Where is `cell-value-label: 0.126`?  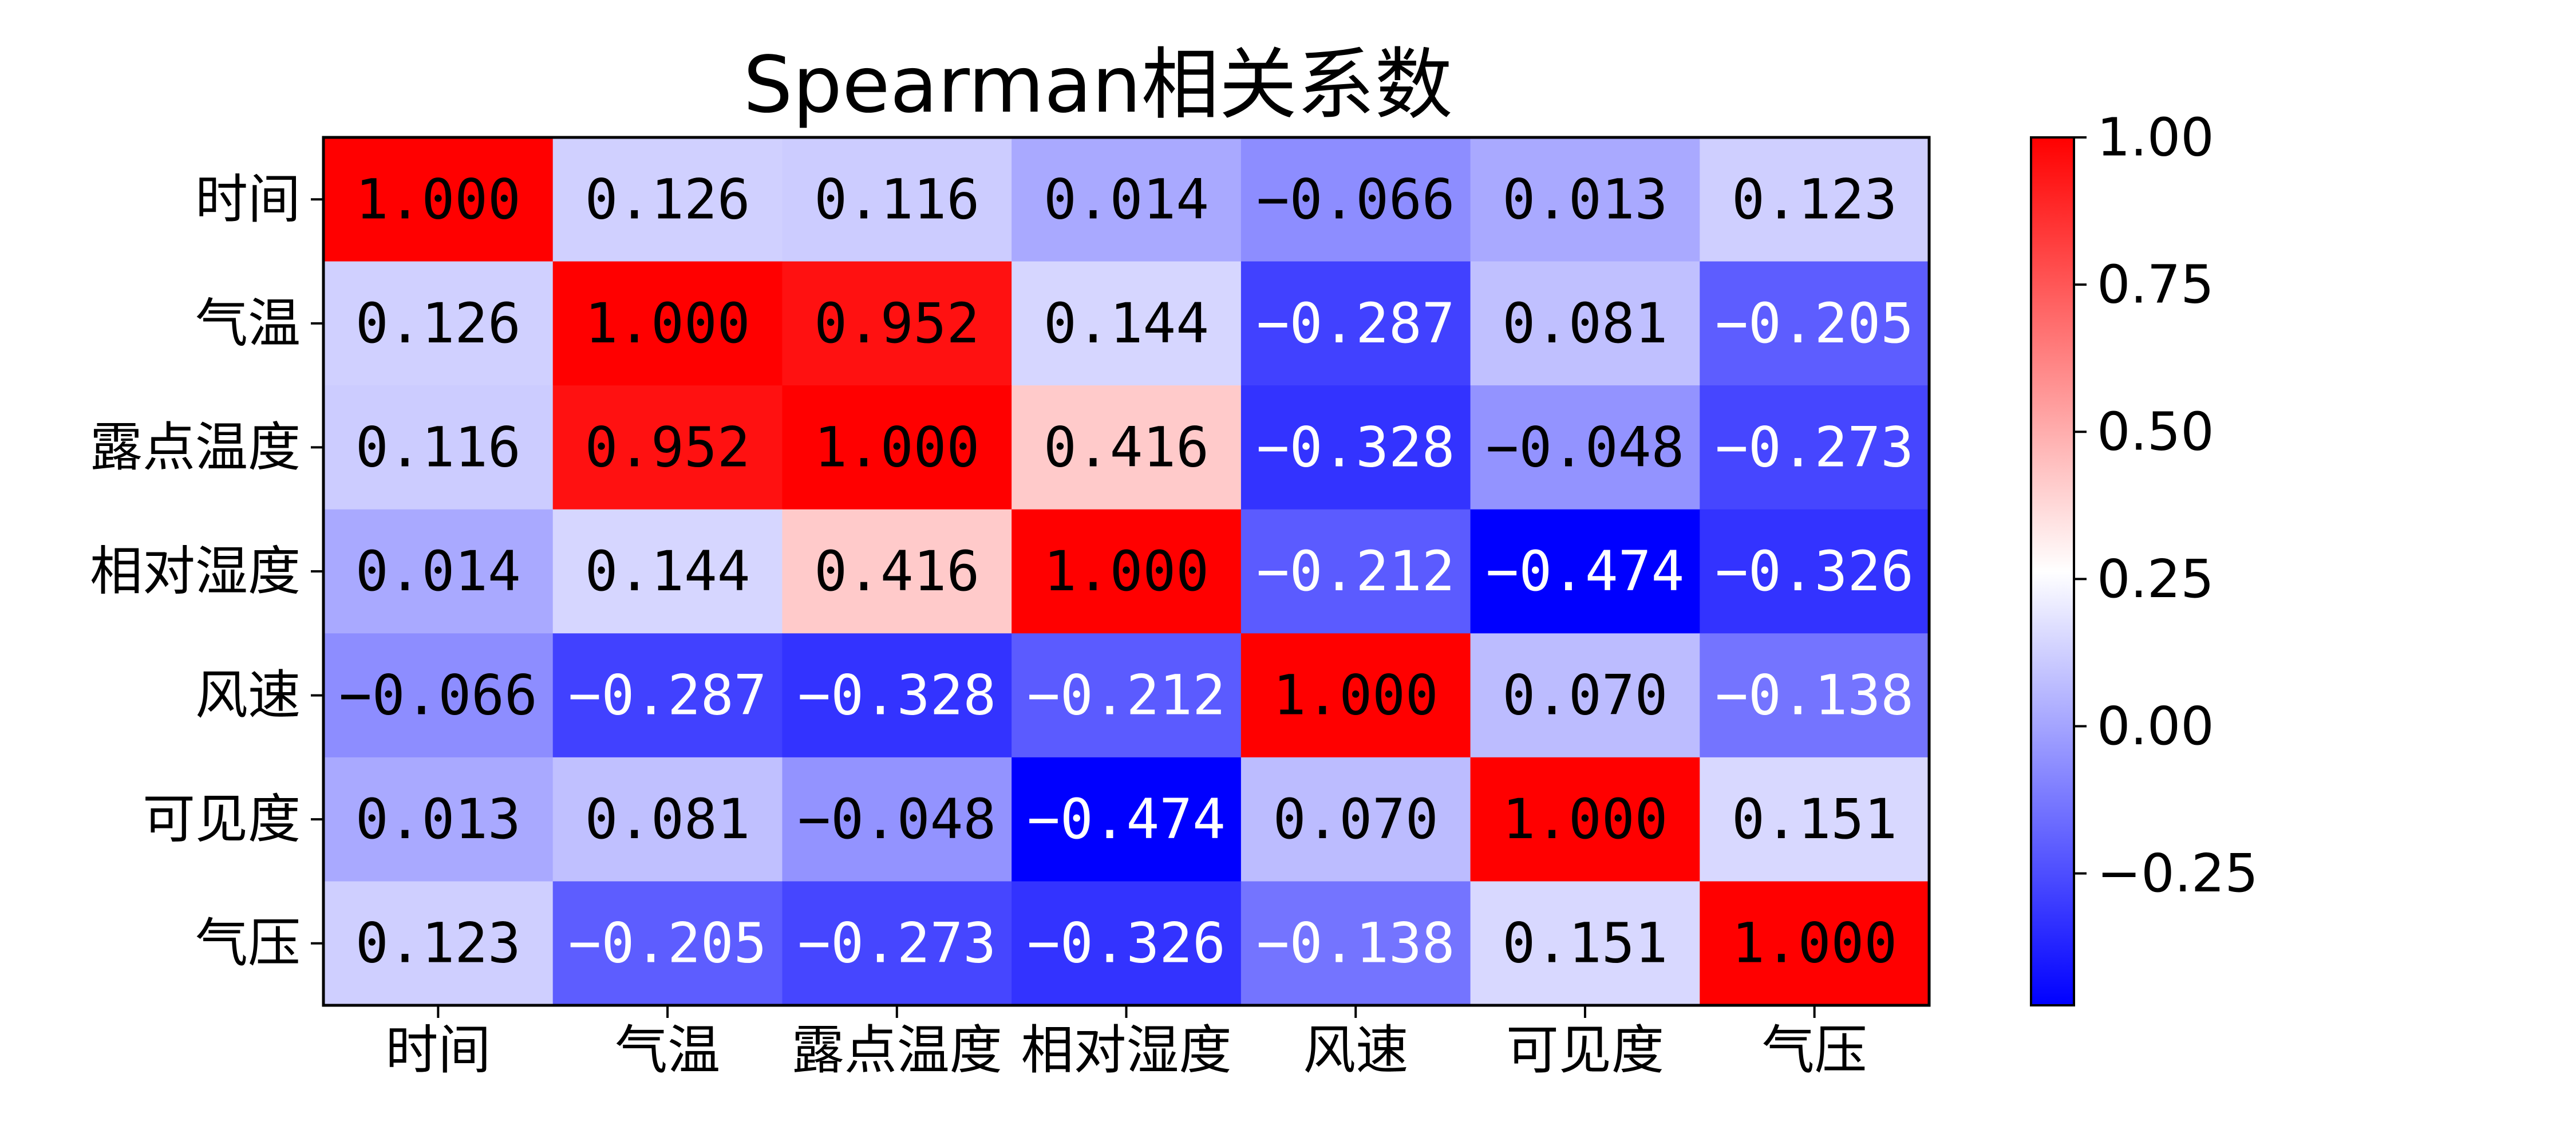
cell-value-label: 0.126 is located at coordinates (438, 323).